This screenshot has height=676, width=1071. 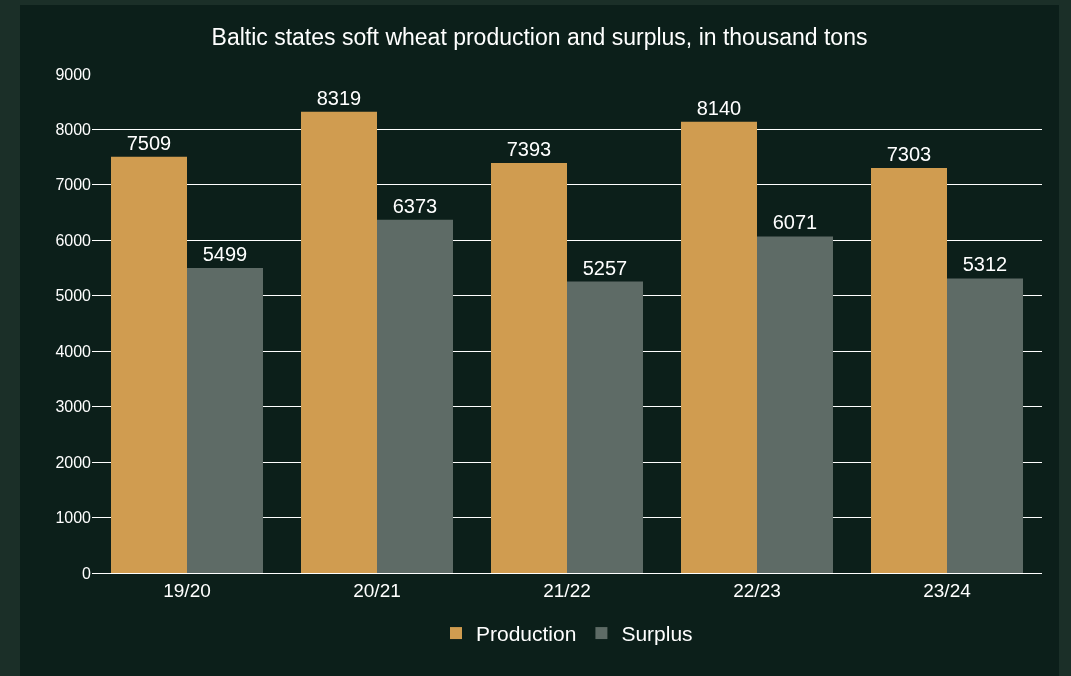 I want to click on y-tick-label: 4000, so click(x=73, y=351).